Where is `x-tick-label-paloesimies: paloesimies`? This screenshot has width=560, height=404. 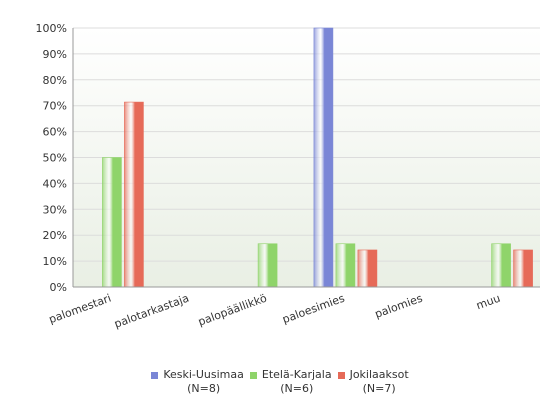
x-tick-label-paloesimies: paloesimies is located at coordinates (314, 309).